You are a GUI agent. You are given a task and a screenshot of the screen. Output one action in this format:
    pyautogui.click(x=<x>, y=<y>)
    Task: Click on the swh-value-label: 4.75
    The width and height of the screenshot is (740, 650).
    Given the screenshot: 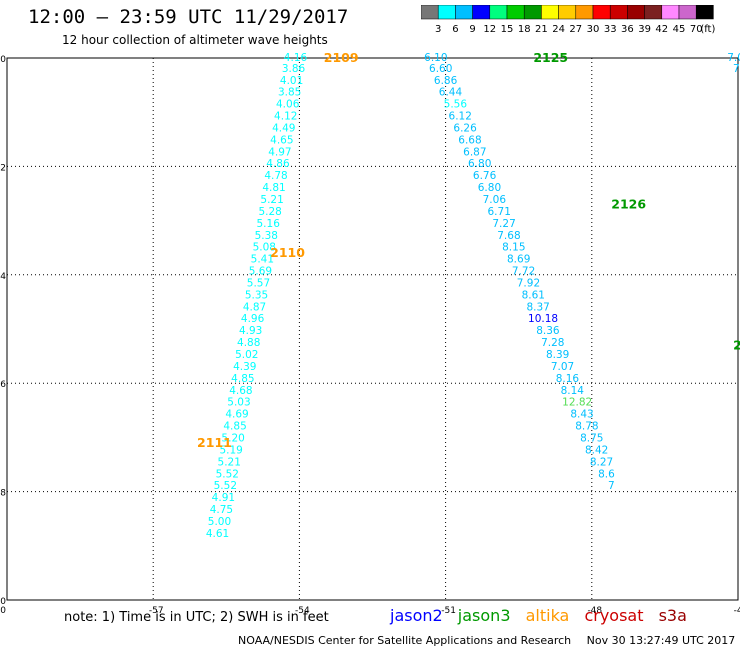 What is the action you would take?
    pyautogui.click(x=221, y=510)
    